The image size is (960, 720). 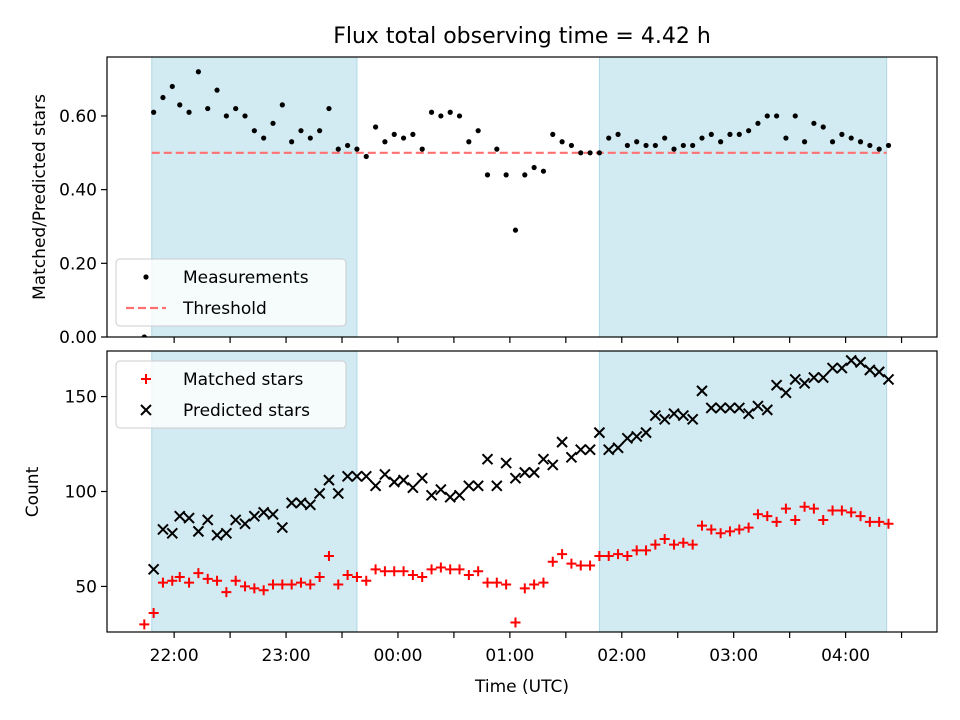 I want to click on legend-box, so click(x=231, y=292).